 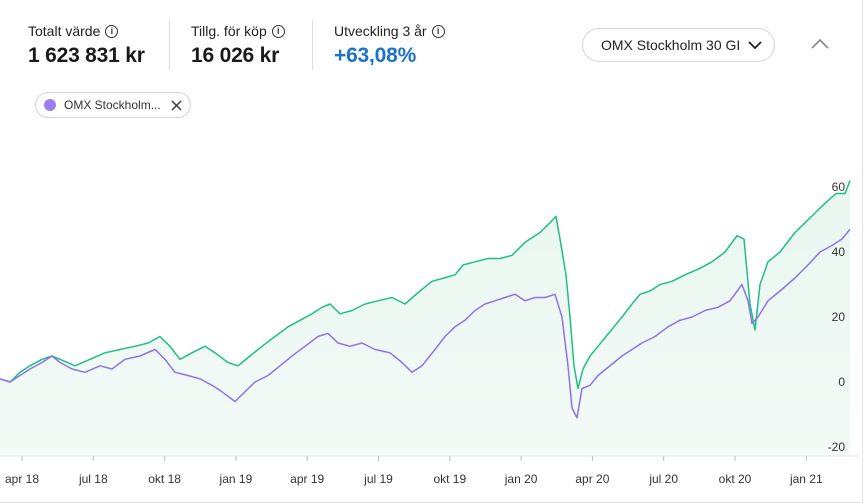 I want to click on y-tick-label: 0, so click(x=841, y=382).